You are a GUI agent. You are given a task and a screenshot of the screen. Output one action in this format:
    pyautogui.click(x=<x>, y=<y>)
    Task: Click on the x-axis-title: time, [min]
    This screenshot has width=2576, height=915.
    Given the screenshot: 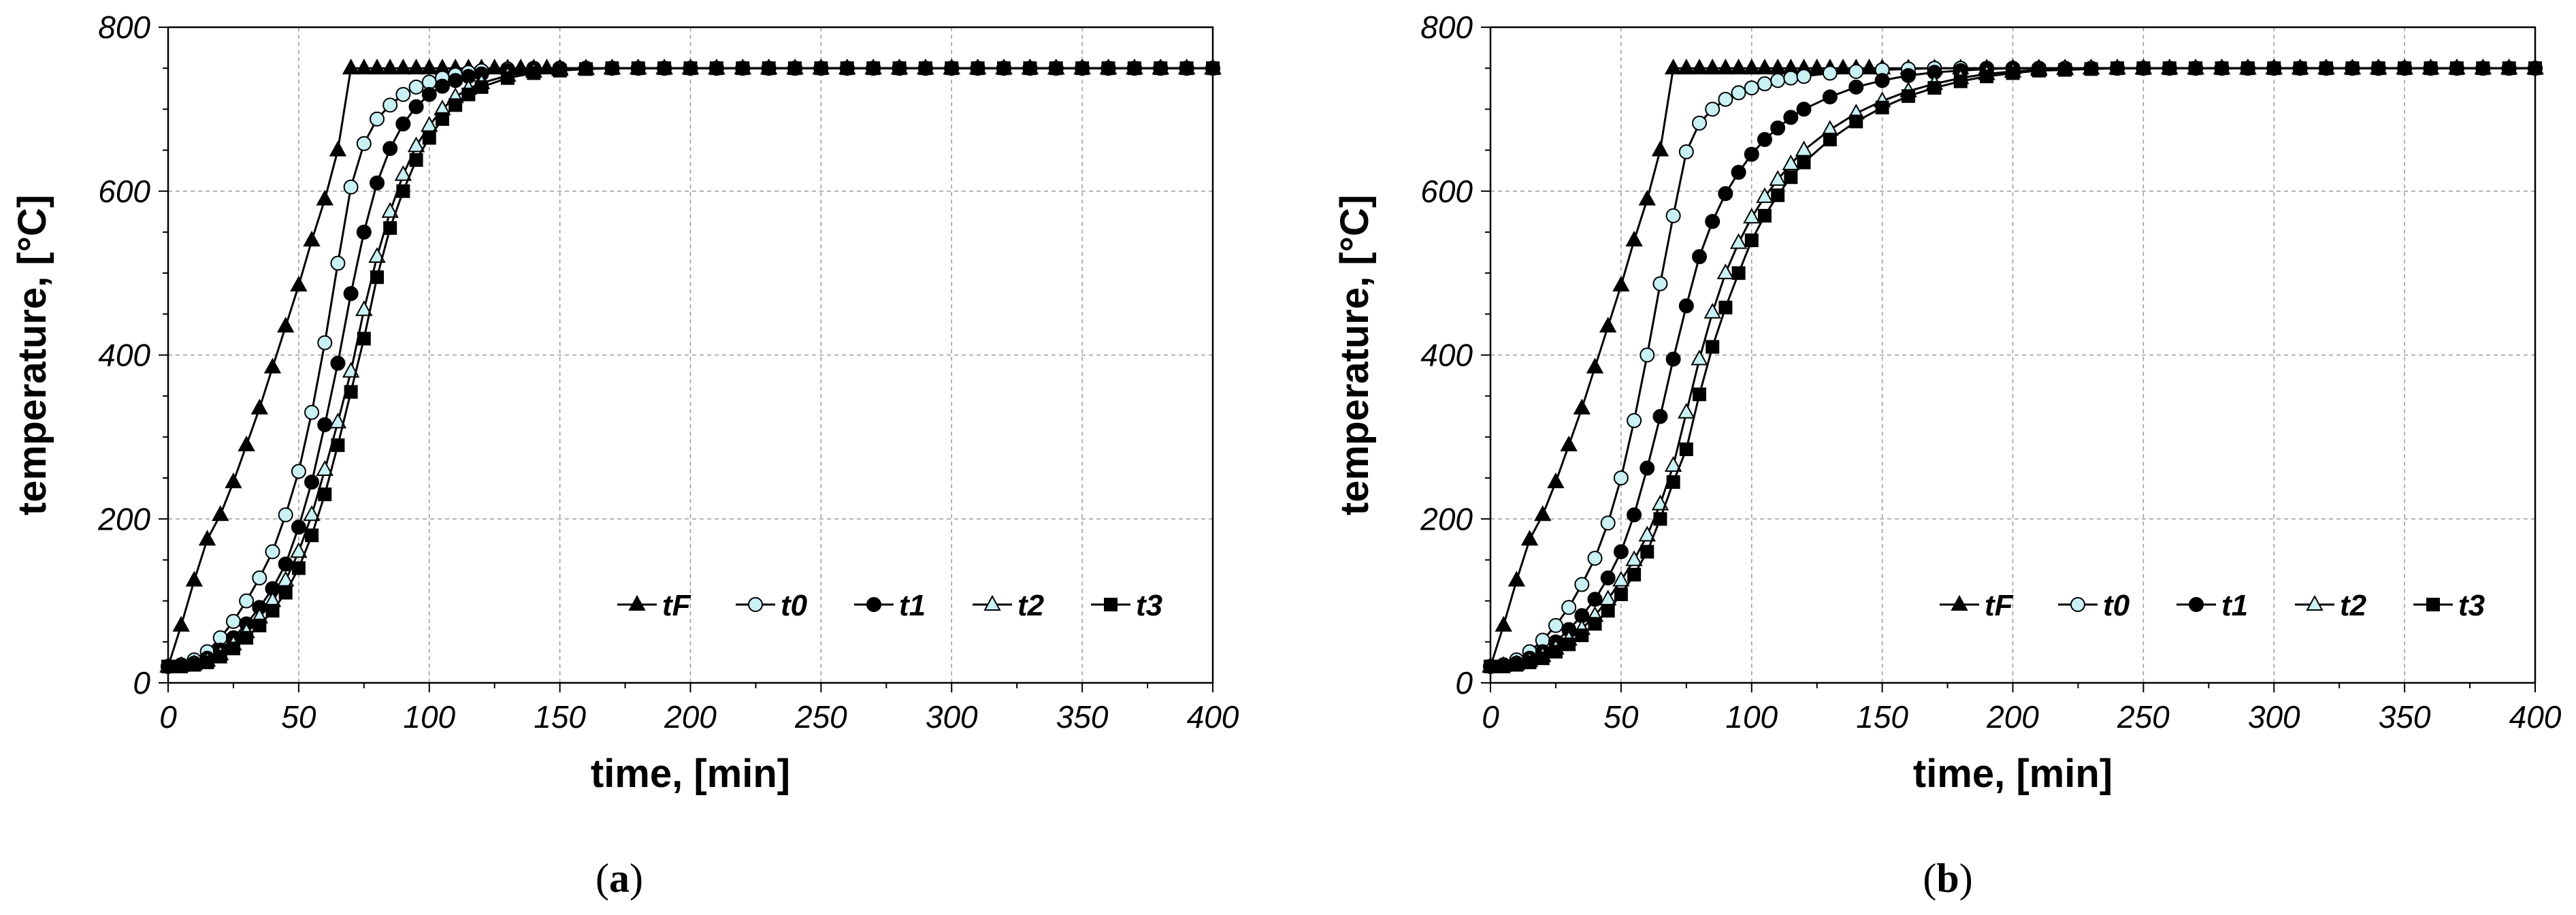 What is the action you would take?
    pyautogui.click(x=2013, y=774)
    